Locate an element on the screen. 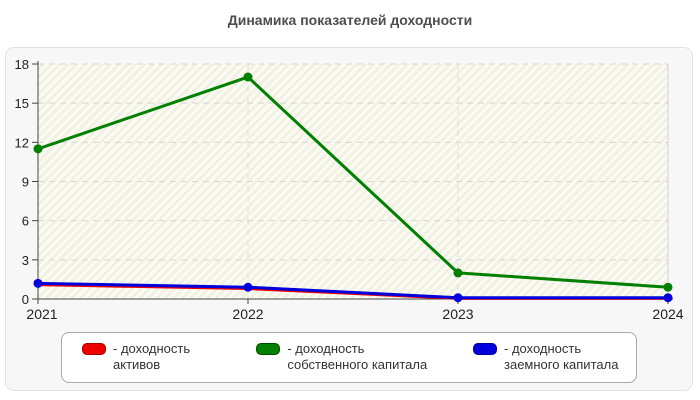 Image resolution: width=700 pixels, height=400 pixels. svg-text: 2023 is located at coordinates (457, 314).